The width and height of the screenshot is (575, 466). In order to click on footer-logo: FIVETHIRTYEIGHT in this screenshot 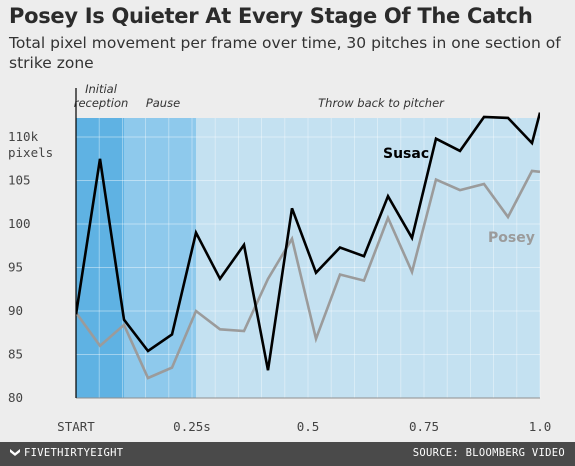, I will do `click(66, 453)`.